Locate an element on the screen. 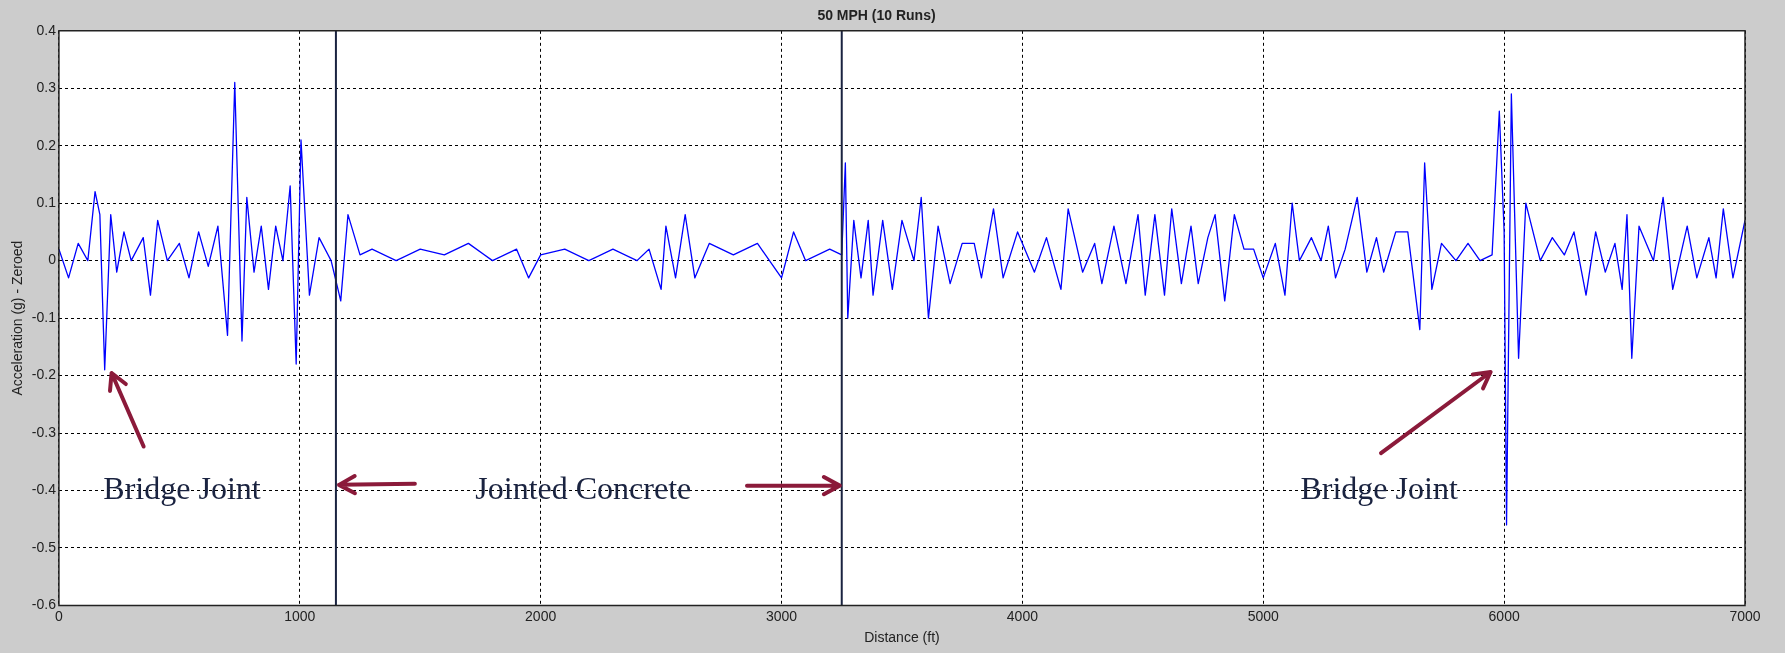  y-tick-label: 0.2 is located at coordinates (46, 144).